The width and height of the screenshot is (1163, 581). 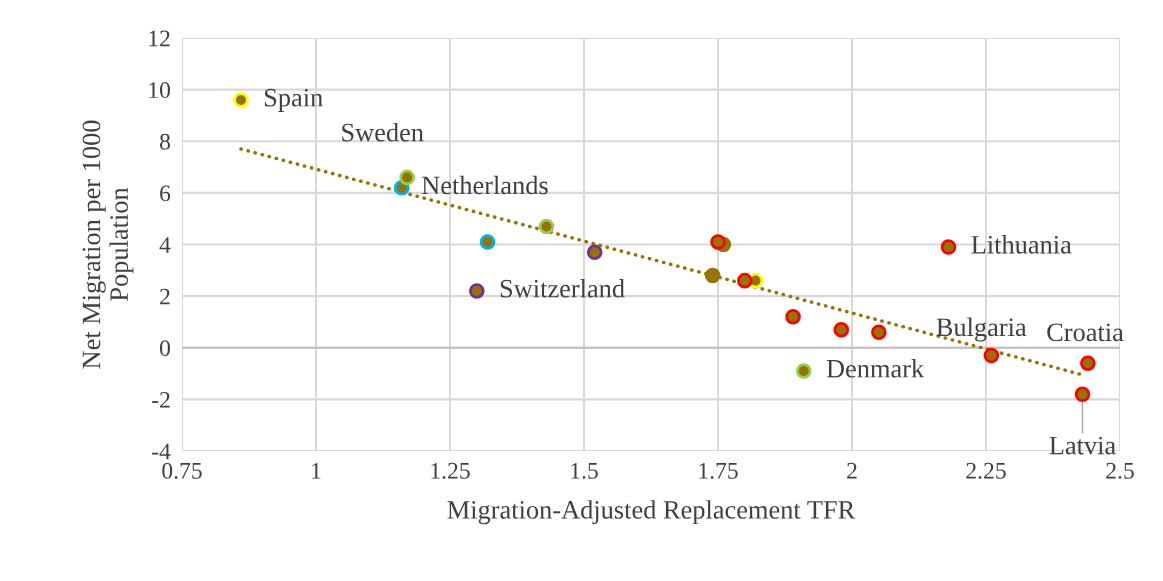 I want to click on annotation: Bulgaria, so click(x=981, y=329).